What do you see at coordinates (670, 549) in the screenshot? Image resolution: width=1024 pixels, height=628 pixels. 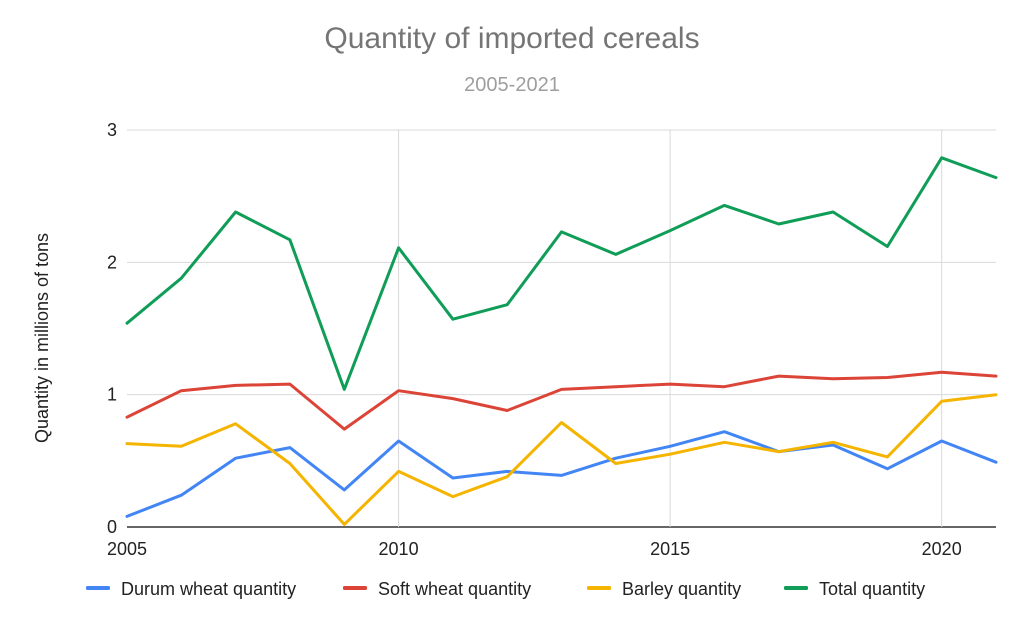 I see `x-tick-label: 2015` at bounding box center [670, 549].